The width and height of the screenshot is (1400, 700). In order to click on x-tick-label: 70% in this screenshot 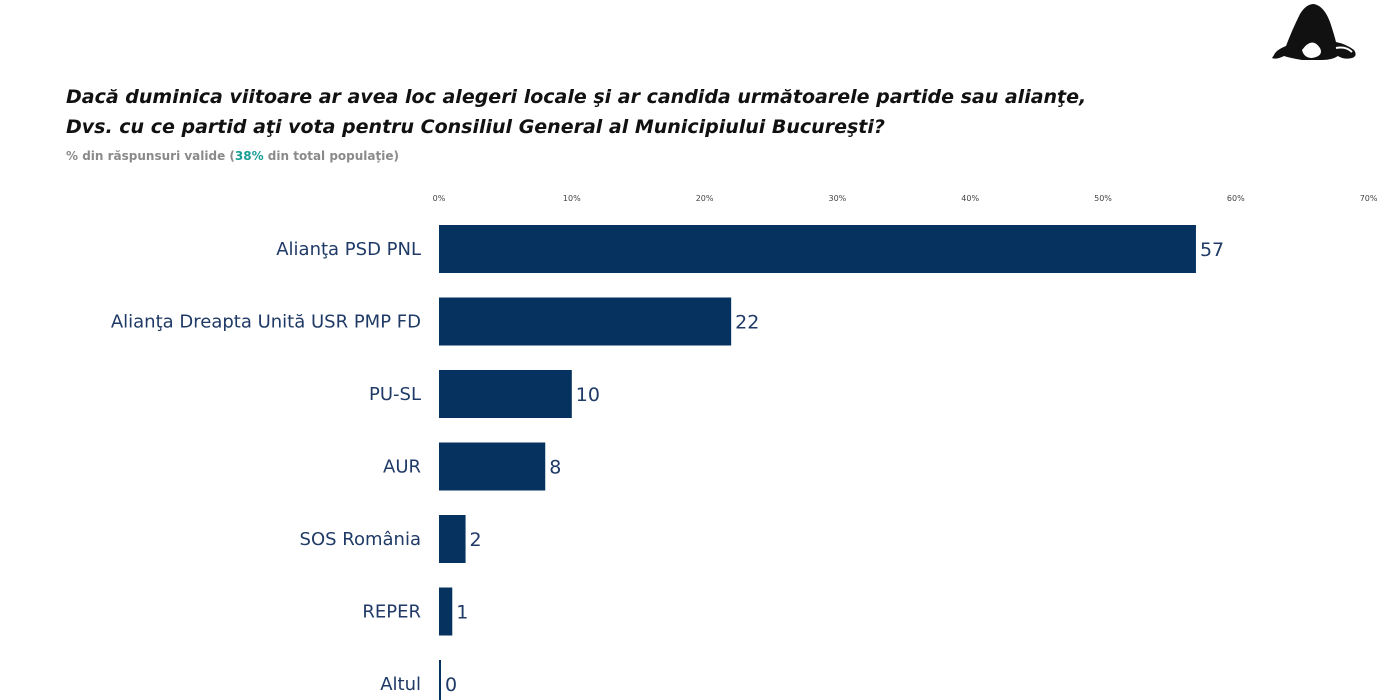, I will do `click(1369, 198)`.